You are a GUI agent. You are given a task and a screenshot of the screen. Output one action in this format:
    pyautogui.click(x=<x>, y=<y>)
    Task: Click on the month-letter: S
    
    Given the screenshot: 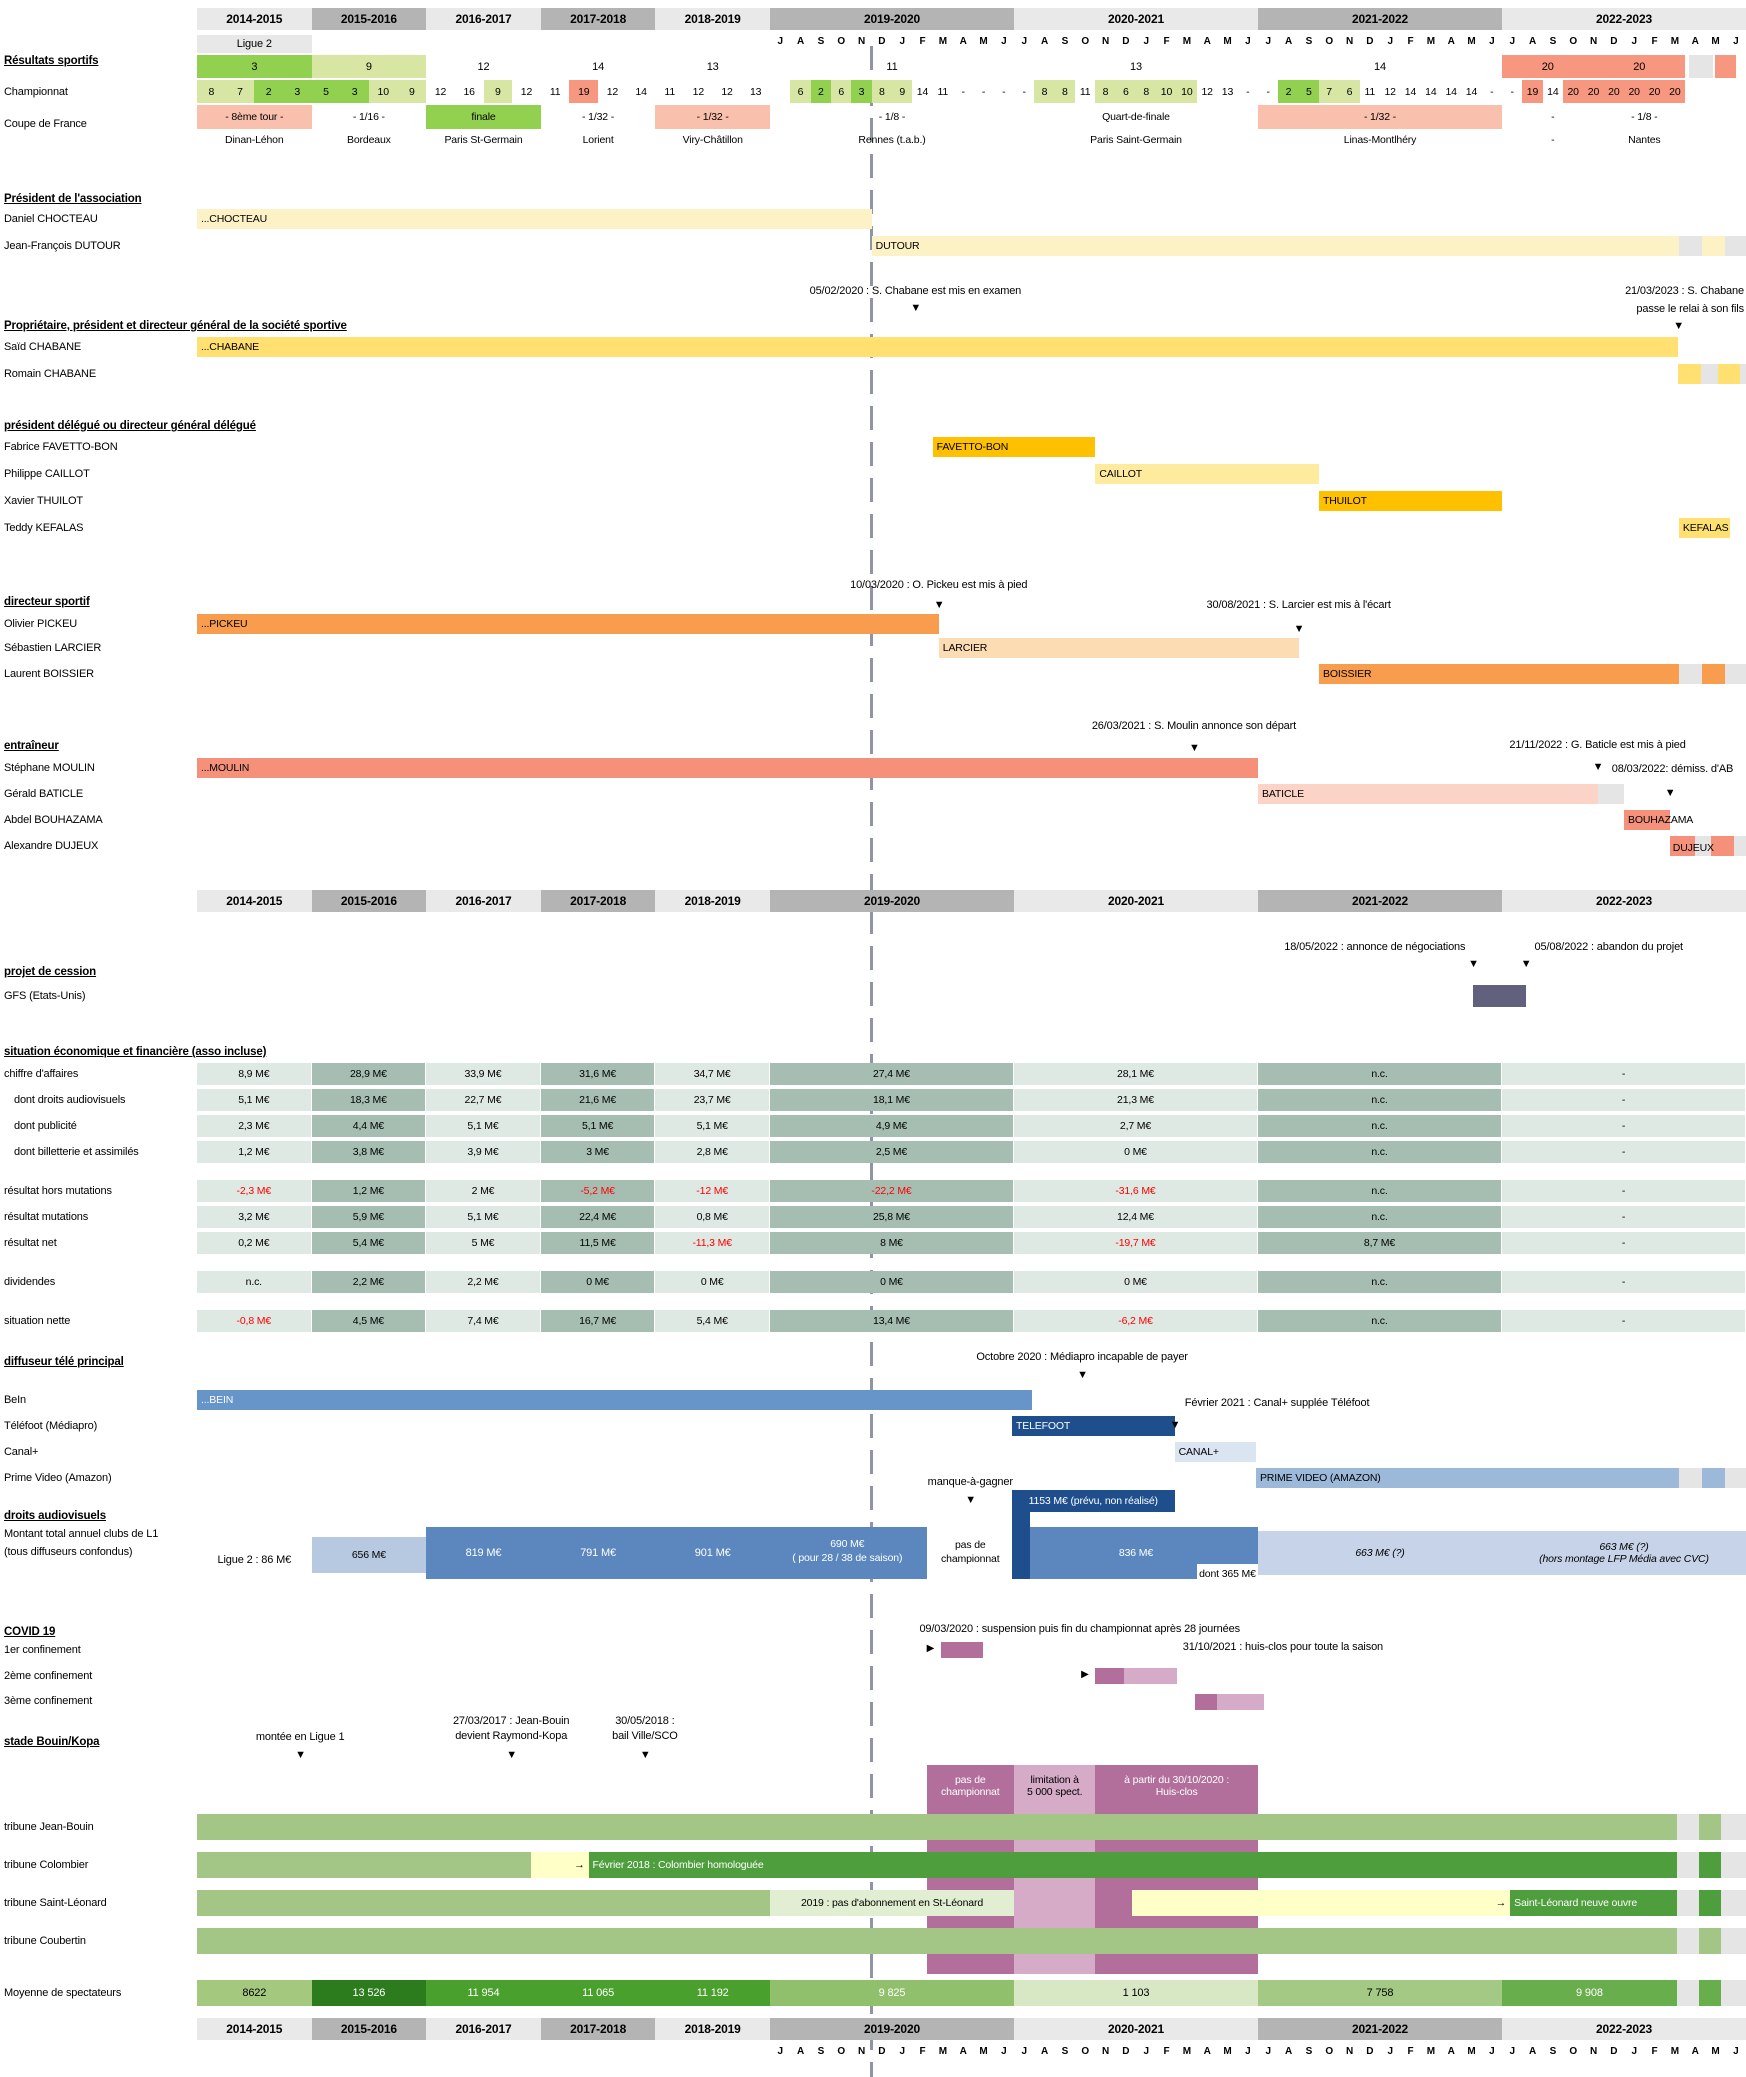 What is the action you would take?
    pyautogui.click(x=1553, y=2051)
    